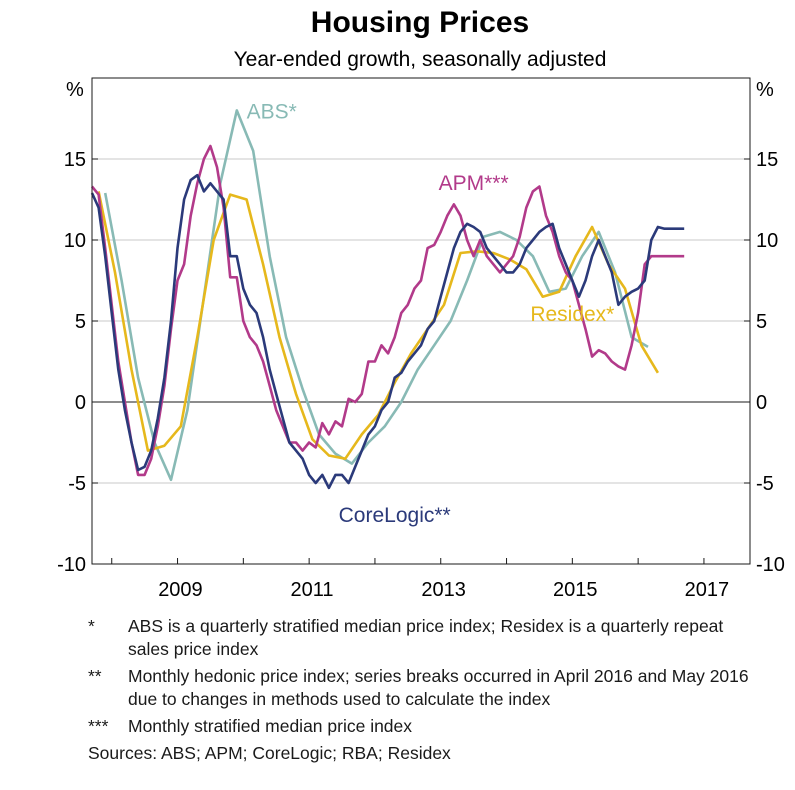  What do you see at coordinates (395, 515) in the screenshot?
I see `series-label-corelogic: CoreLogic**` at bounding box center [395, 515].